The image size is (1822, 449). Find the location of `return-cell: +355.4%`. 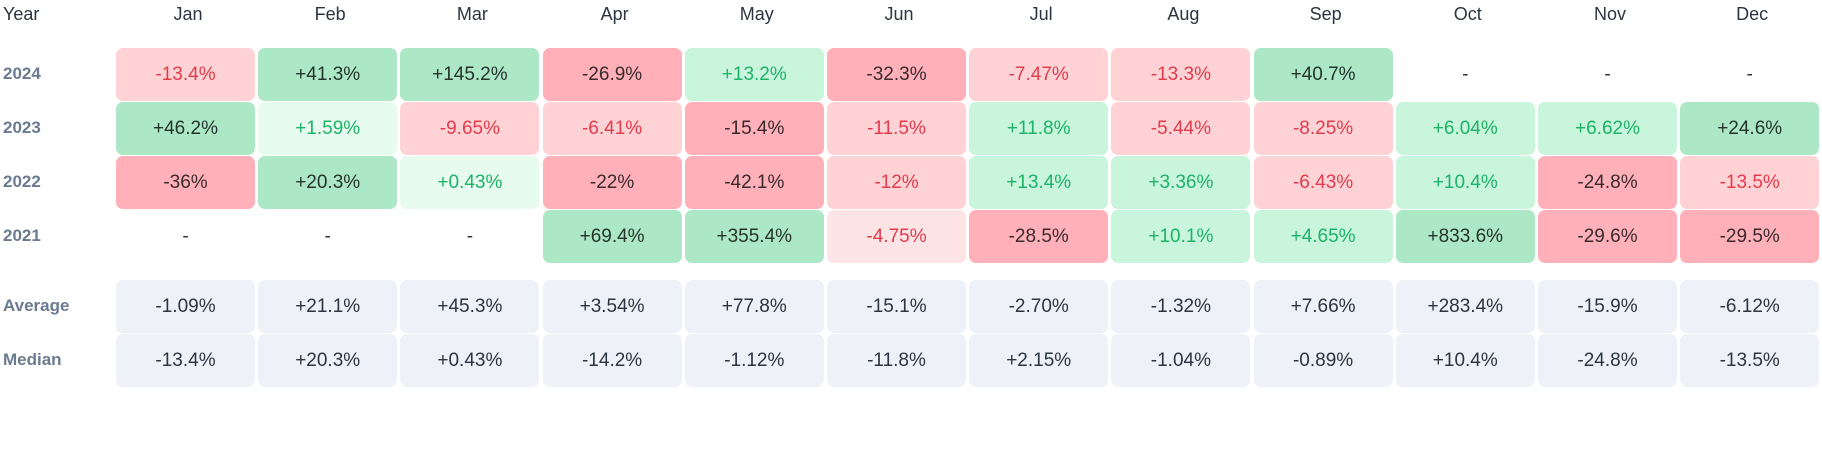

return-cell: +355.4% is located at coordinates (754, 236).